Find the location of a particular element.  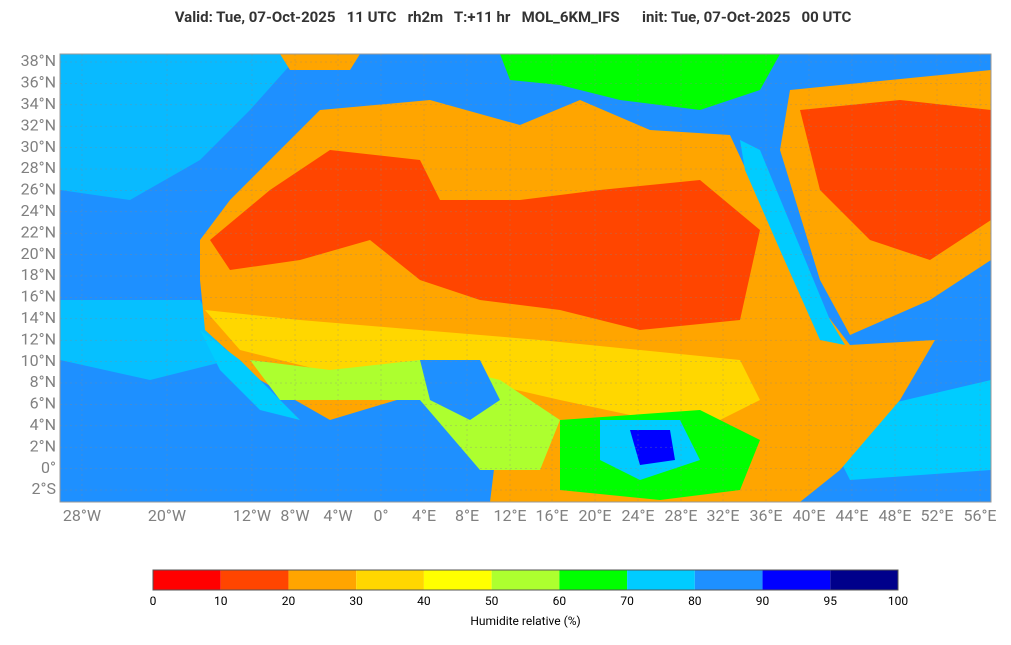

dry-area is located at coordinates (895, 180).